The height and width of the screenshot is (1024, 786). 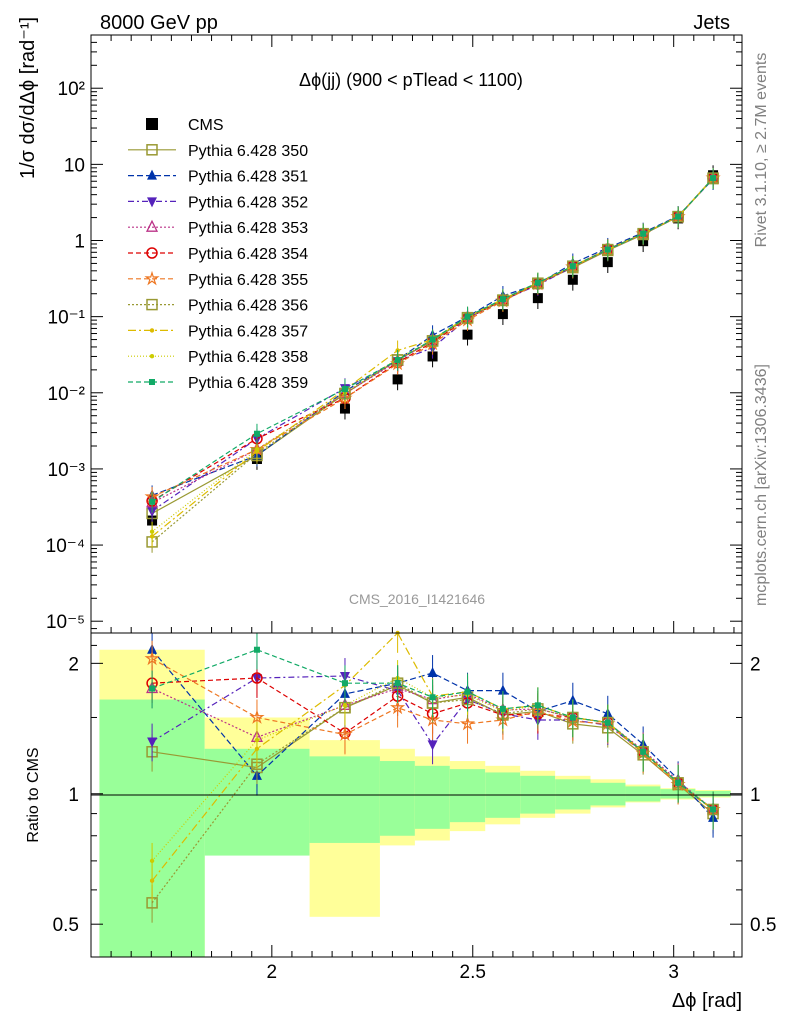 What do you see at coordinates (67, 394) in the screenshot?
I see `y-tick-label: 10⁻²` at bounding box center [67, 394].